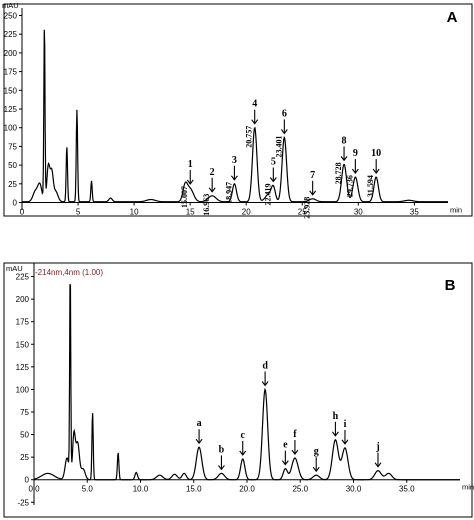 This screenshot has width=474, height=520. What do you see at coordinates (78, 212) in the screenshot?
I see `x-tick-label: 5` at bounding box center [78, 212].